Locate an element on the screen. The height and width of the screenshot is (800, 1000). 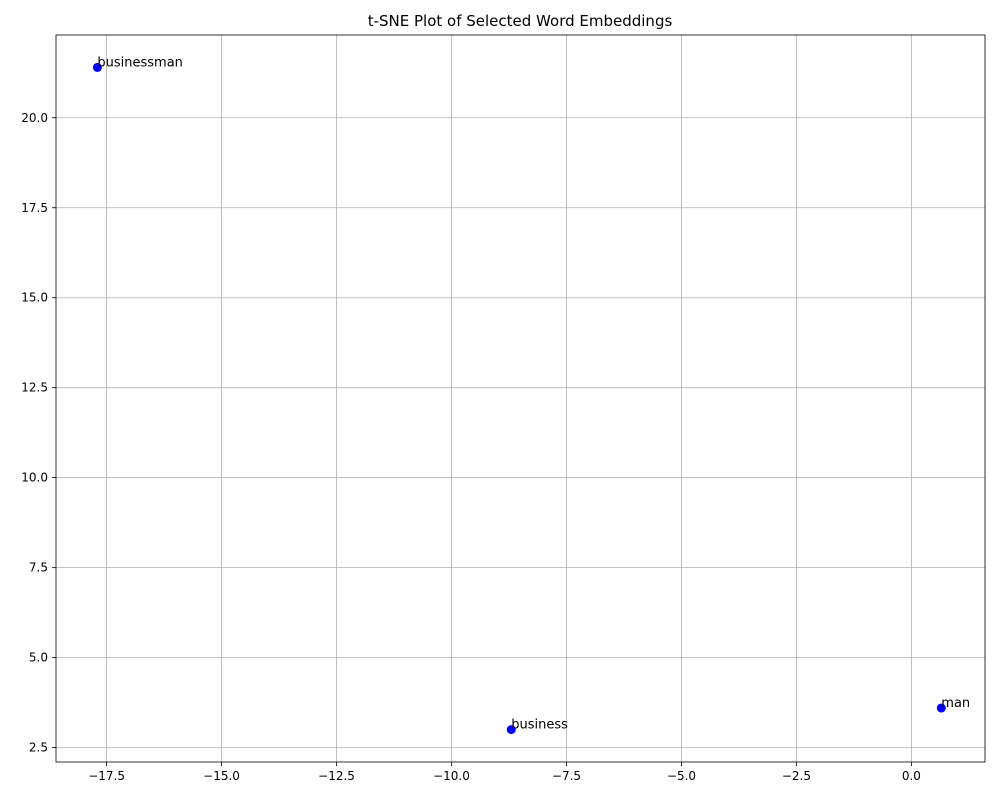
x-tick-label: 0.0 is located at coordinates (911, 776).